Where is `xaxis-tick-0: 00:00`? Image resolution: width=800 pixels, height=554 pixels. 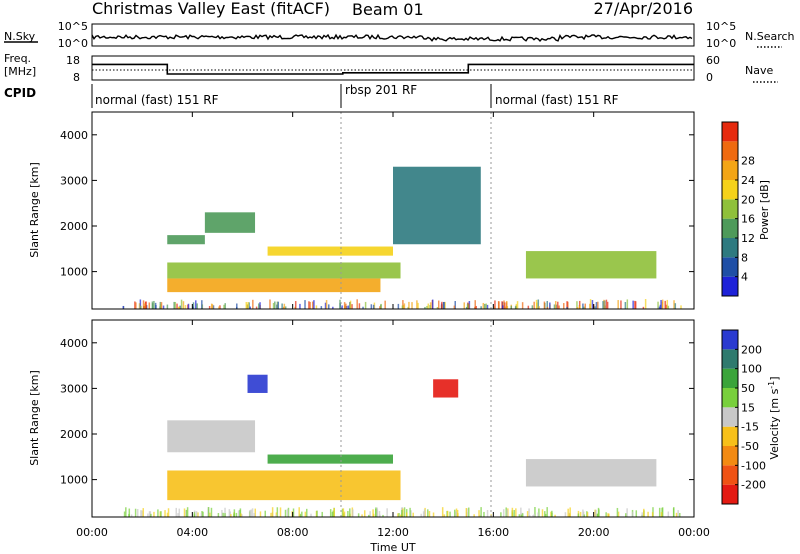
xaxis-tick-0: 00:00 is located at coordinates (92, 532).